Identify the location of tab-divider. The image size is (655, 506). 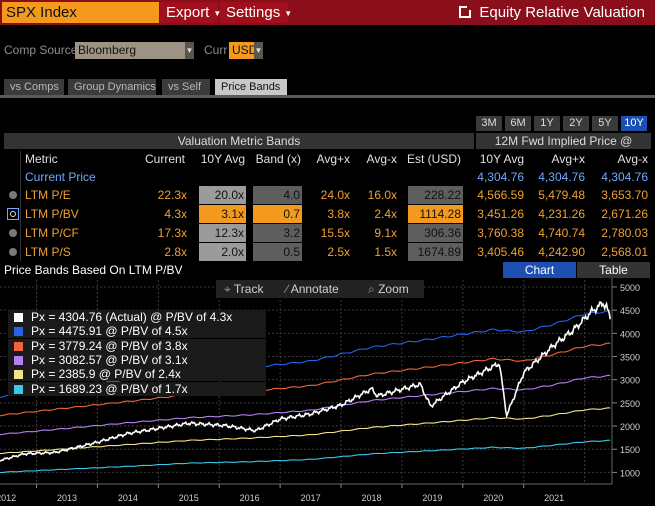
(327, 96).